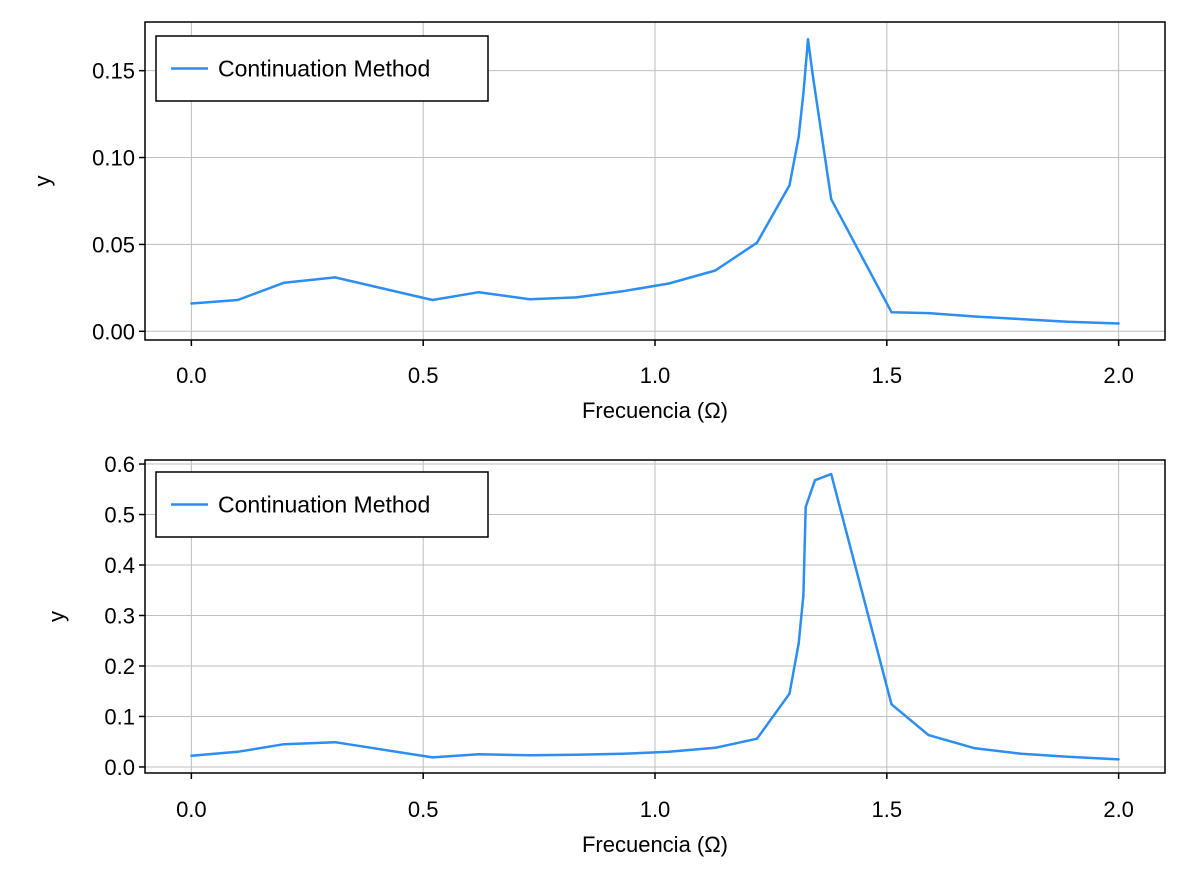  I want to click on y-tick-label: 0.10, so click(113, 158).